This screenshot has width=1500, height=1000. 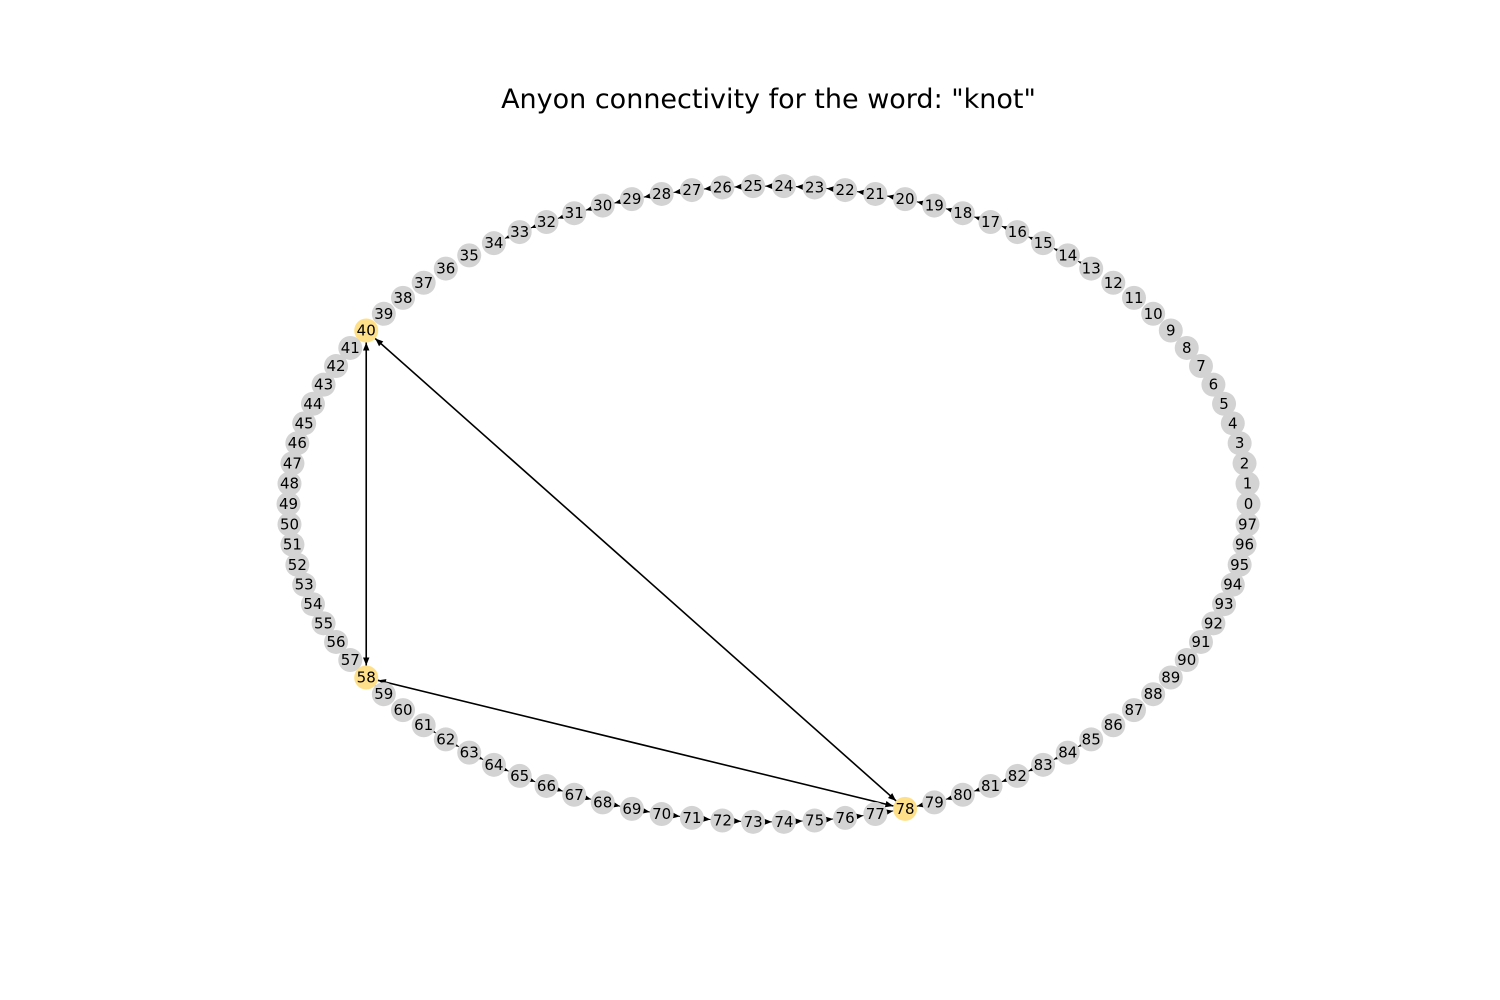 What do you see at coordinates (1247, 524) in the screenshot?
I see `node-label: 97` at bounding box center [1247, 524].